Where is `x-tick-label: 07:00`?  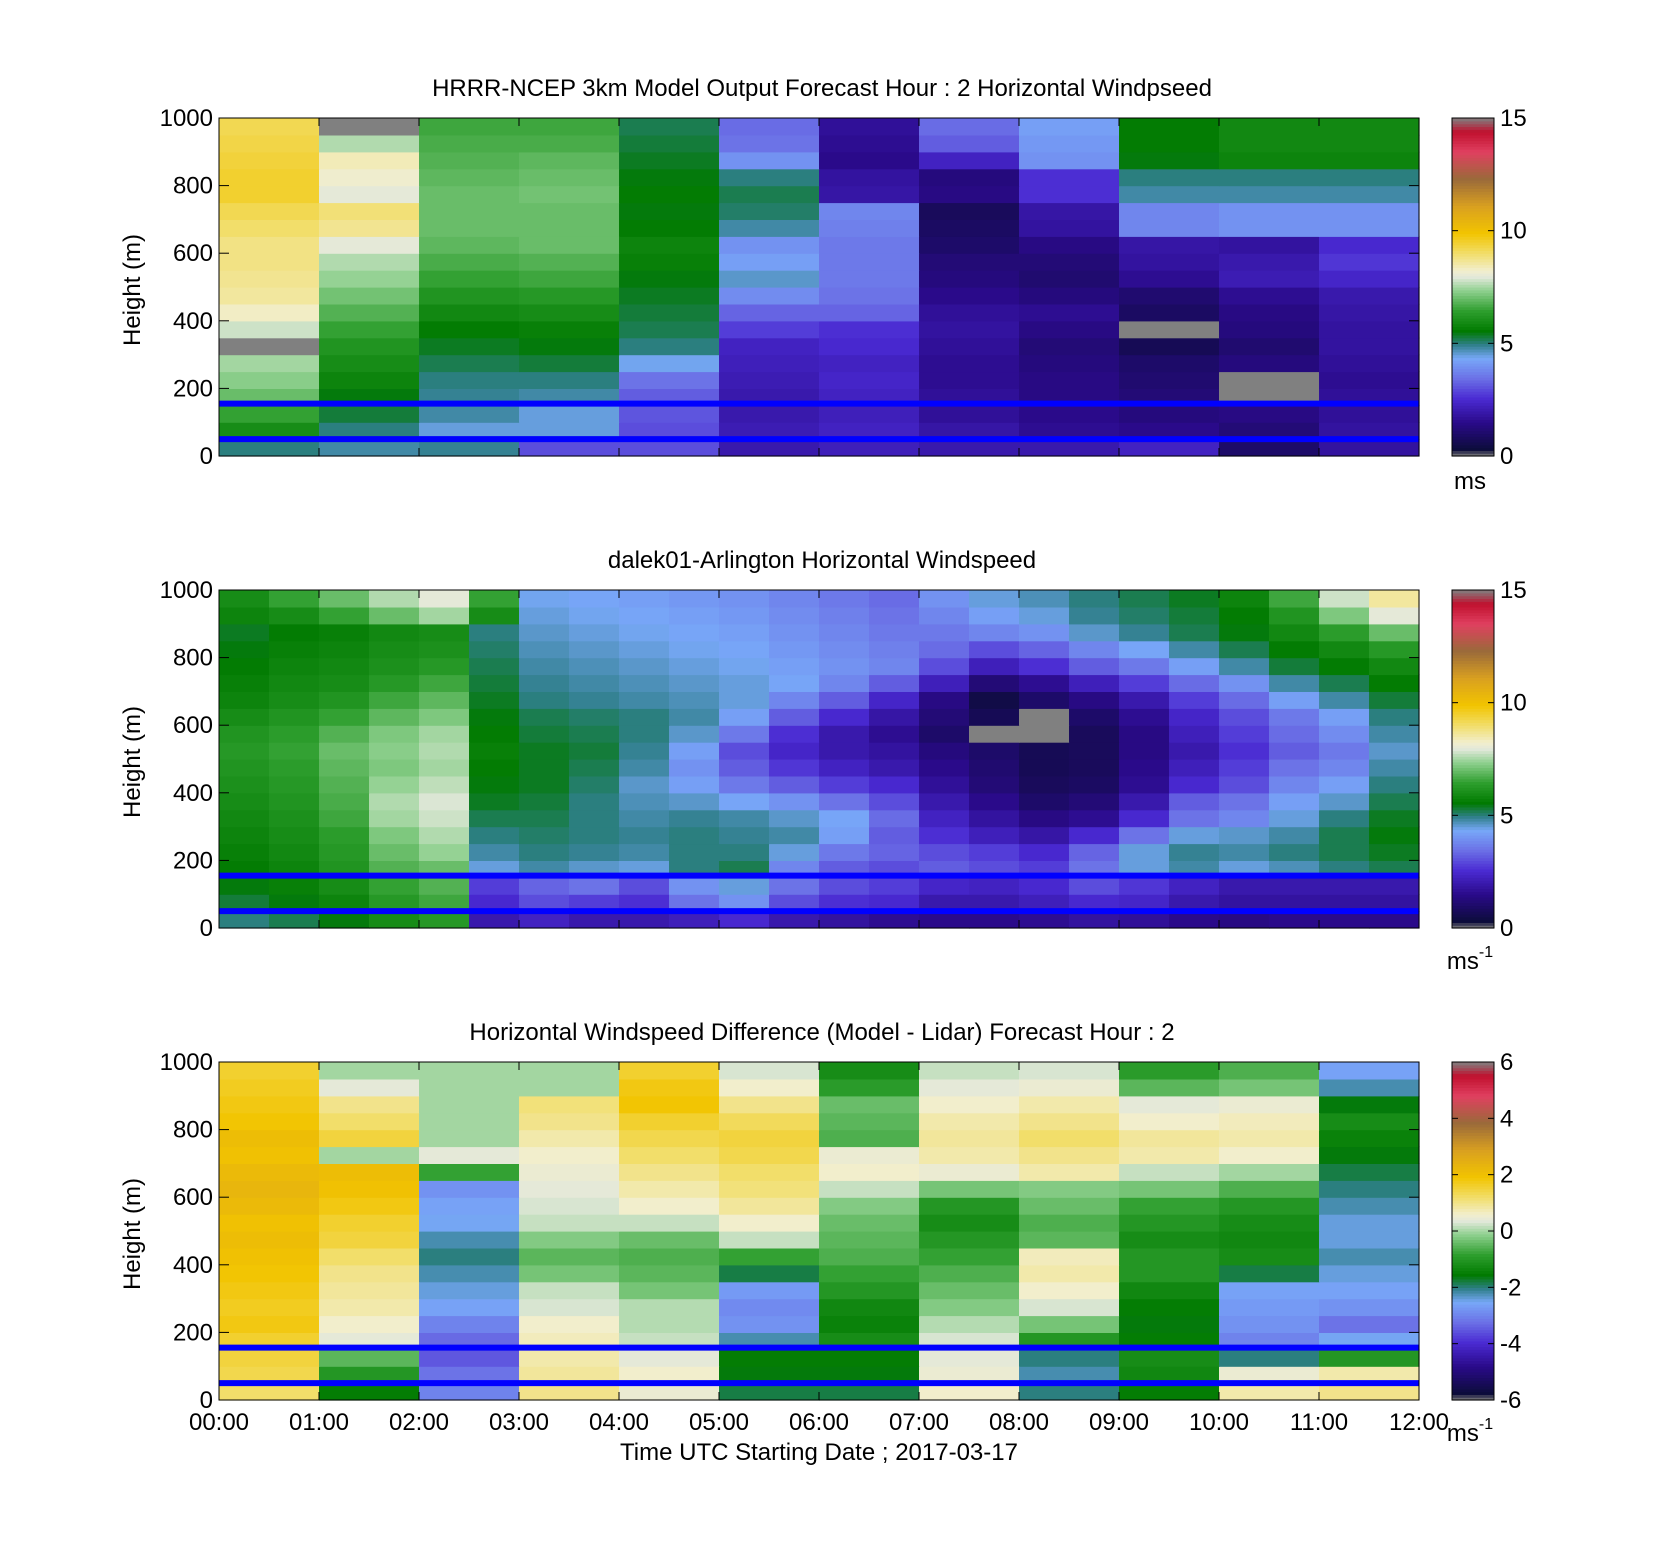 x-tick-label: 07:00 is located at coordinates (919, 1422).